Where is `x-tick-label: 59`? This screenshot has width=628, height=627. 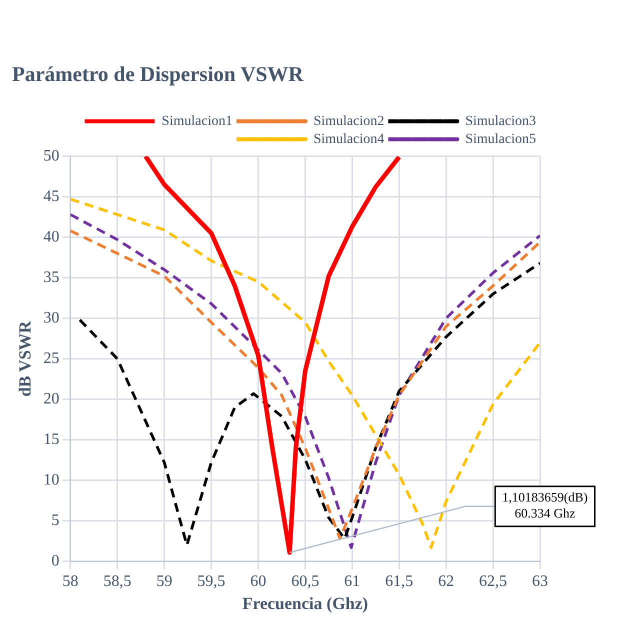
x-tick-label: 59 is located at coordinates (164, 581).